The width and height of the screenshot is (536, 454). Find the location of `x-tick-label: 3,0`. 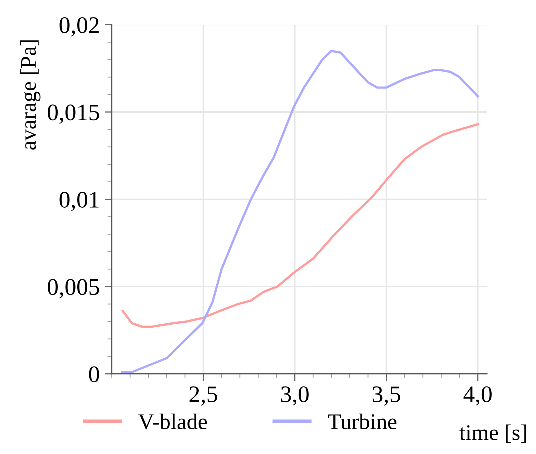

x-tick-label: 3,0 is located at coordinates (295, 396).